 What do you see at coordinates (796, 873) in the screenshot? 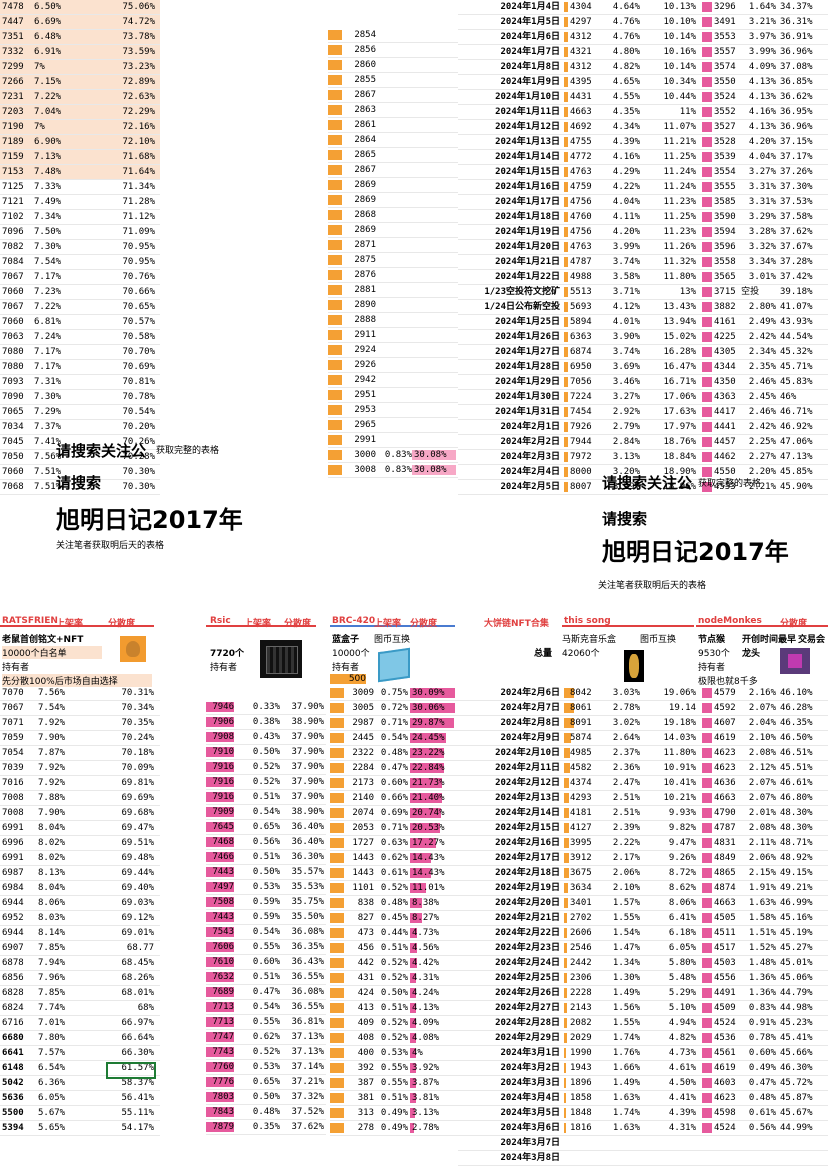
I see `dispersion2-cell: 49.15%` at bounding box center [796, 873].